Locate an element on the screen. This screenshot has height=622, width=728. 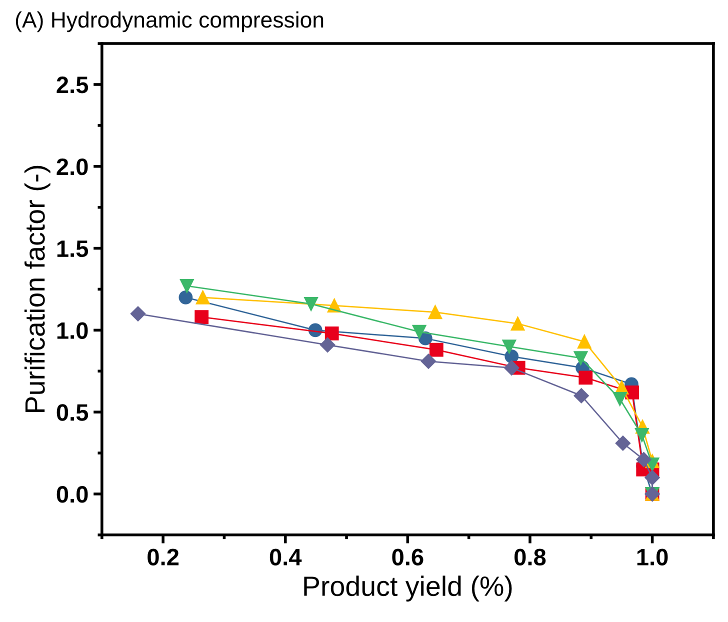
x-tick-label: 1.0 is located at coordinates (652, 557).